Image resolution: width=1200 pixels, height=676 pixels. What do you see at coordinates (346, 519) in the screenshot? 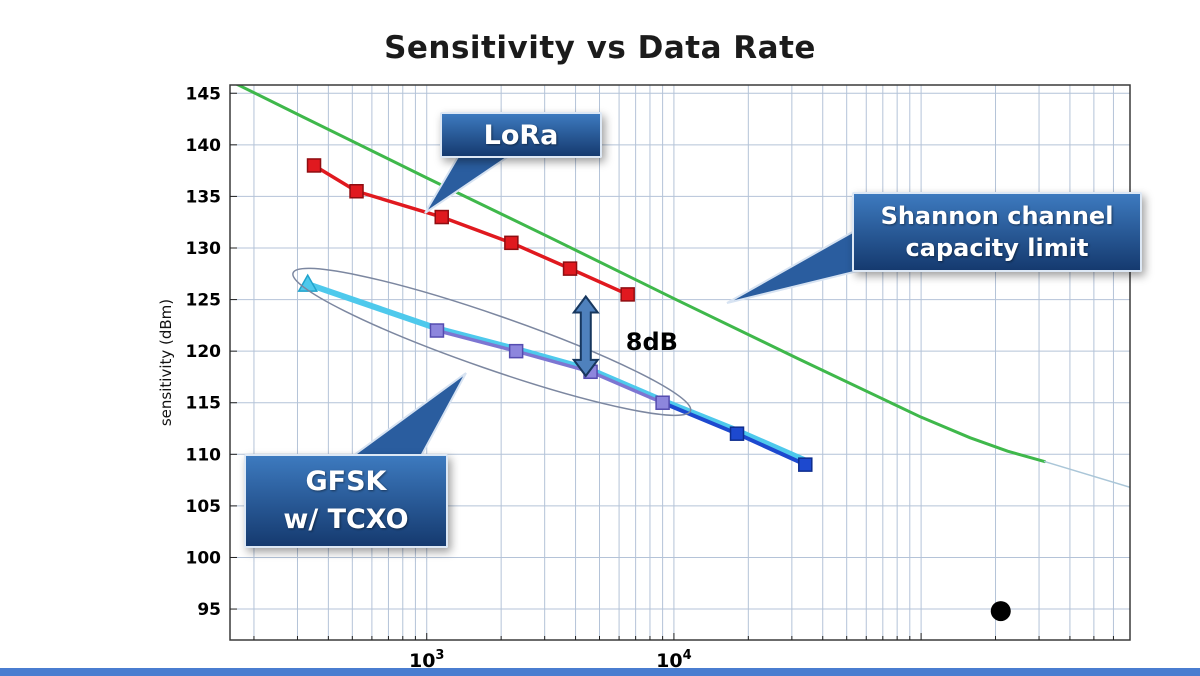
I see `callout-gfsk-line2: w/ TCXO` at bounding box center [346, 519].